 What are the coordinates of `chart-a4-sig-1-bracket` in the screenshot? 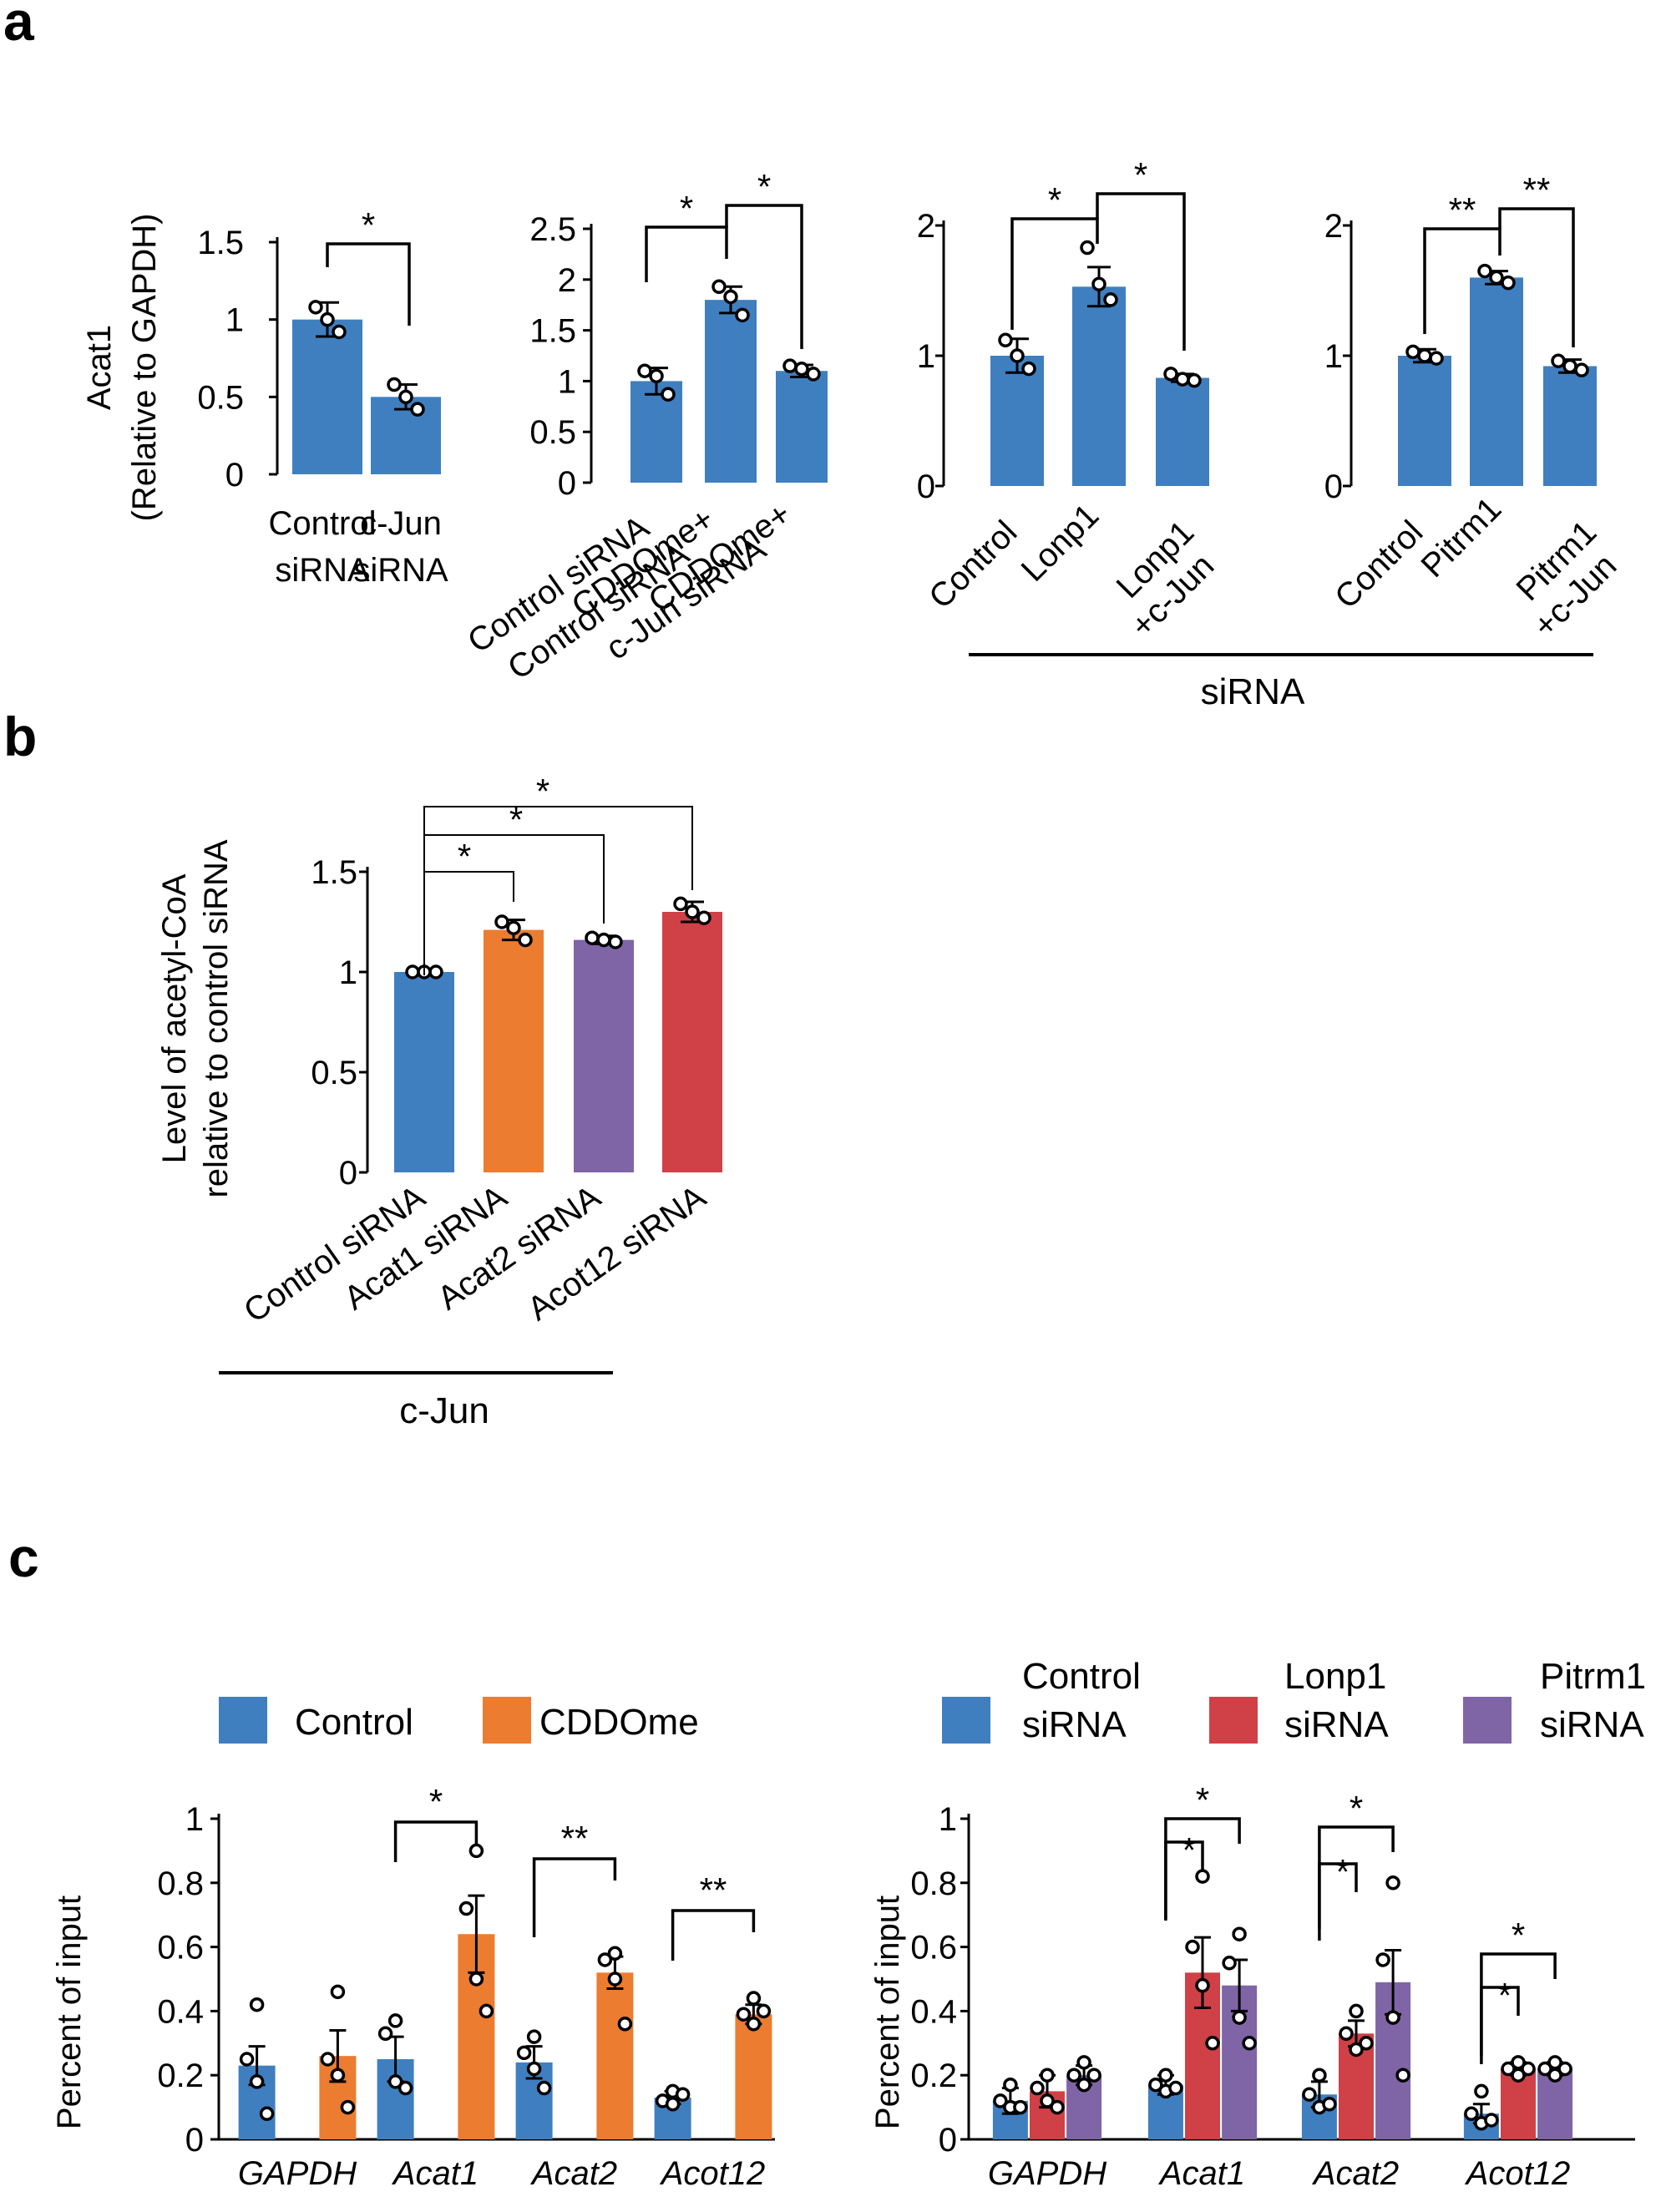 It's located at (1536, 277).